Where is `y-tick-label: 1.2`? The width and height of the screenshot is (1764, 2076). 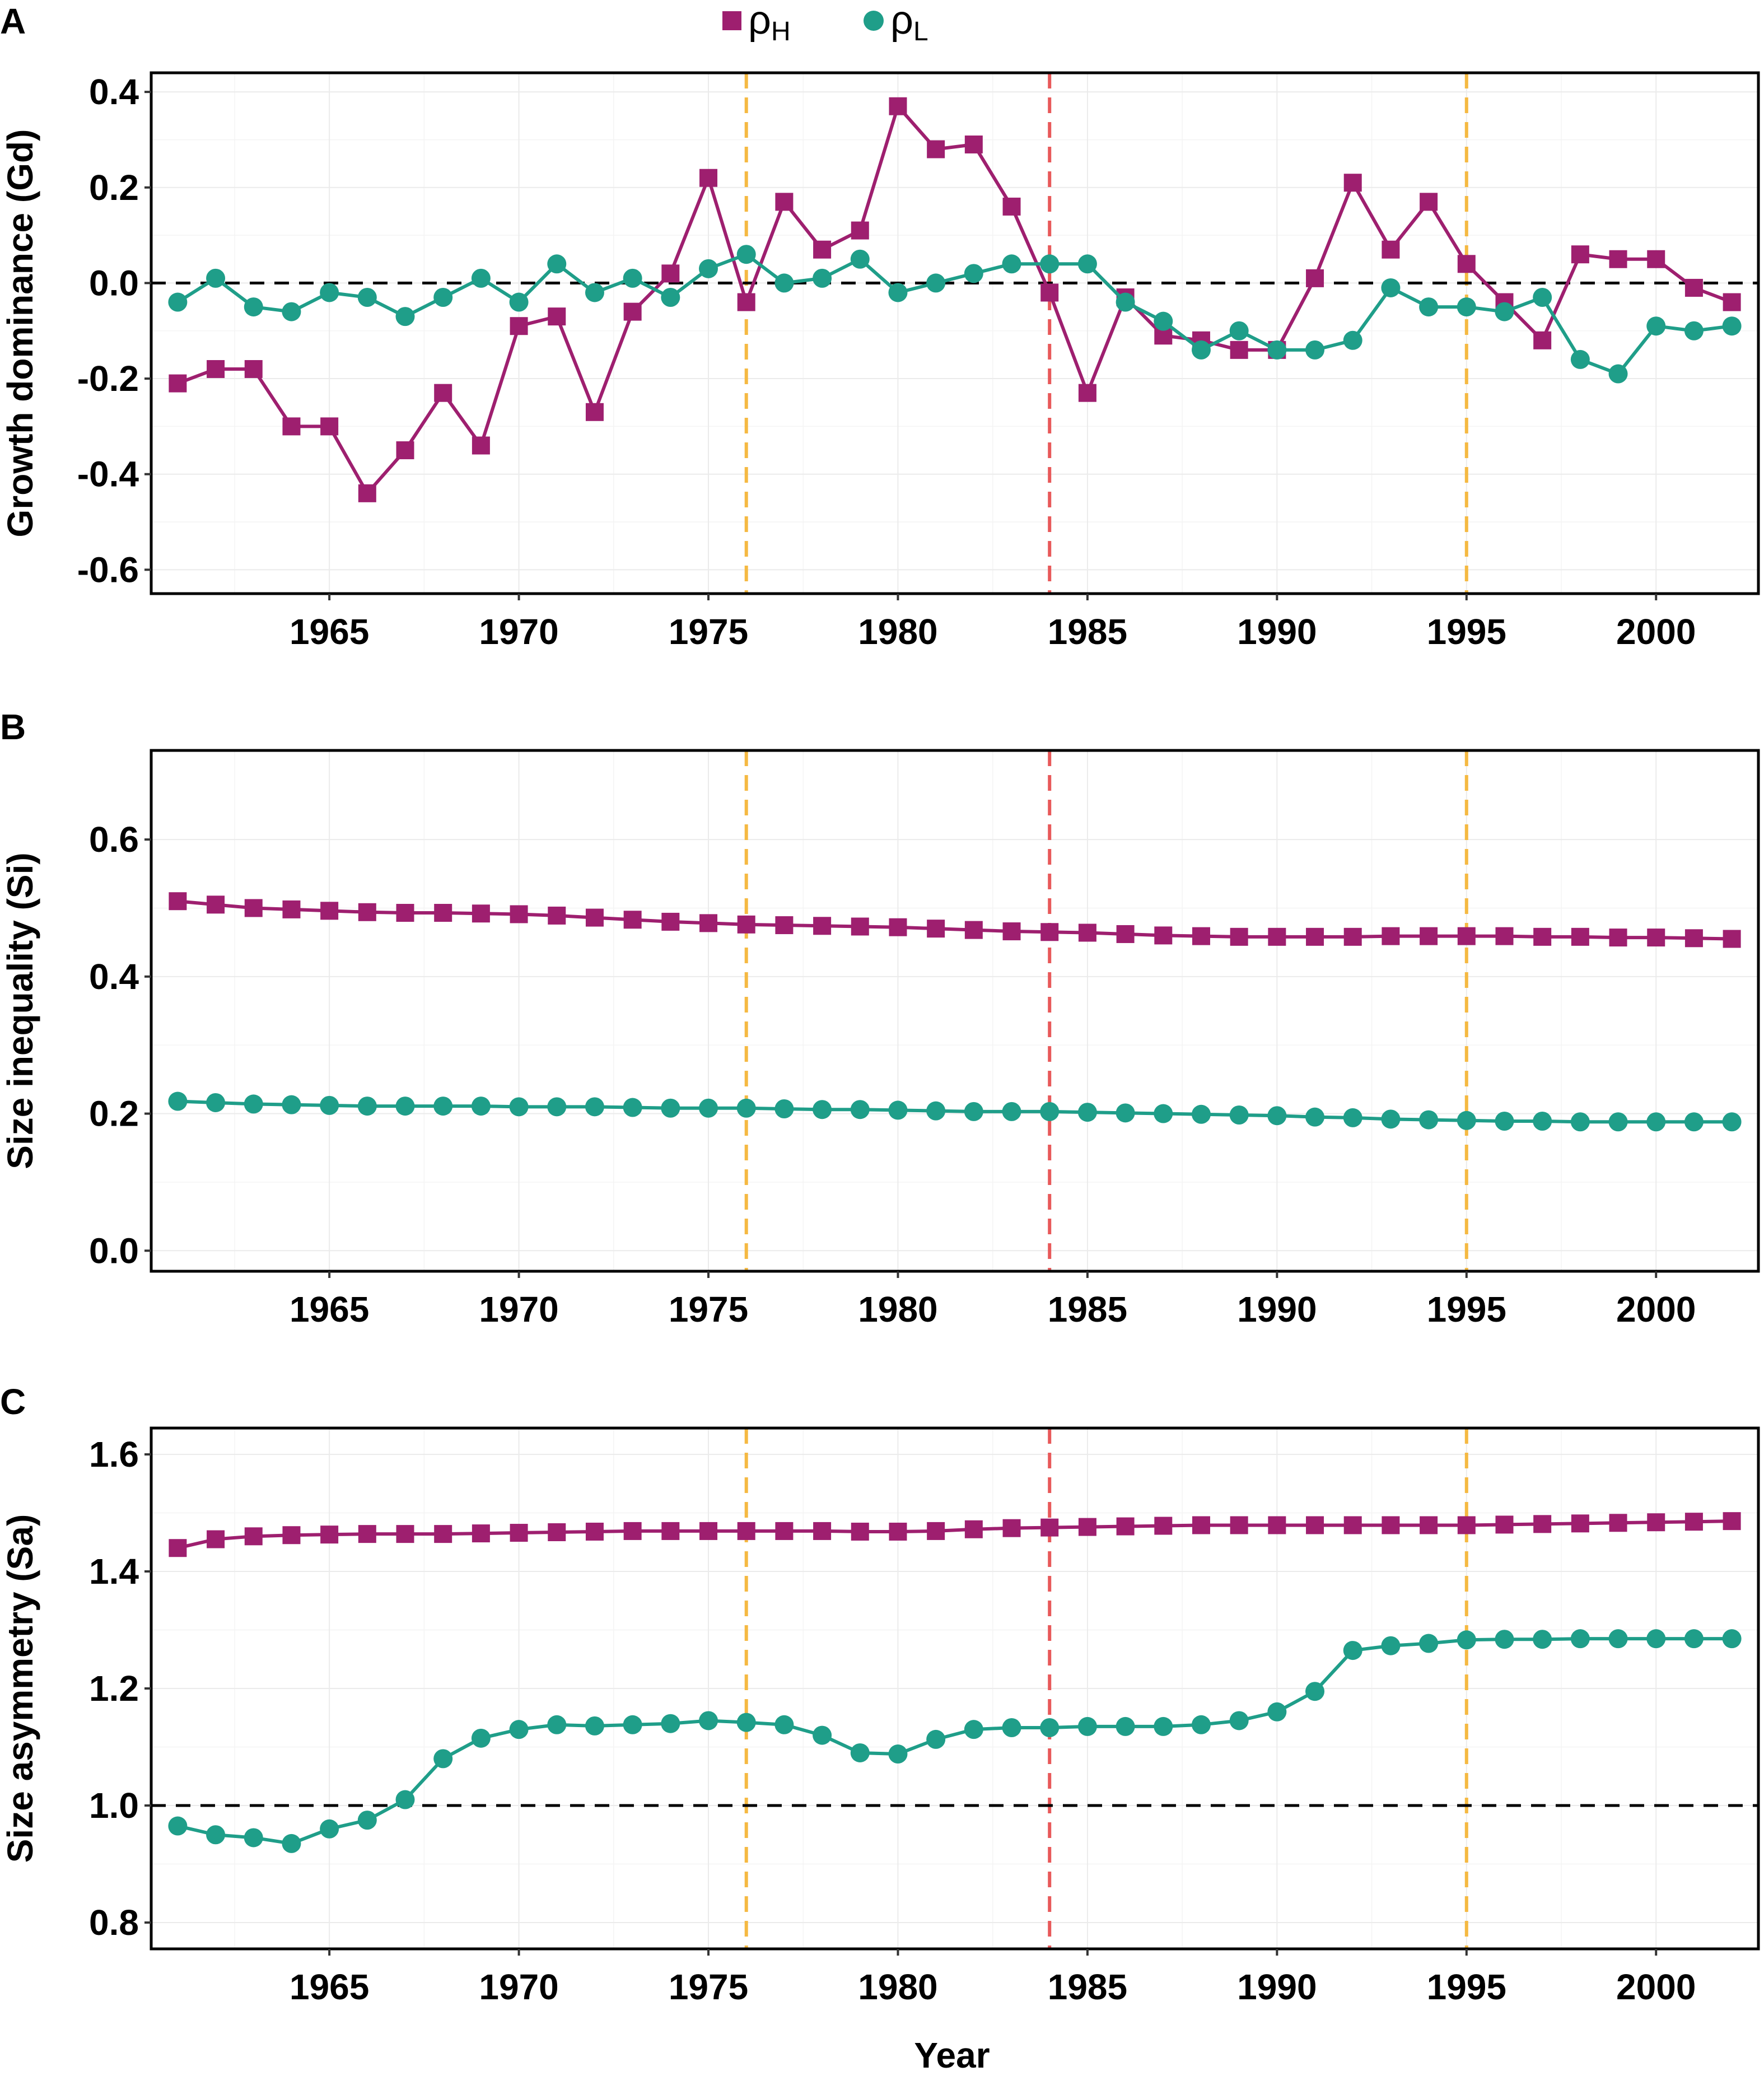 y-tick-label: 1.2 is located at coordinates (114, 1689).